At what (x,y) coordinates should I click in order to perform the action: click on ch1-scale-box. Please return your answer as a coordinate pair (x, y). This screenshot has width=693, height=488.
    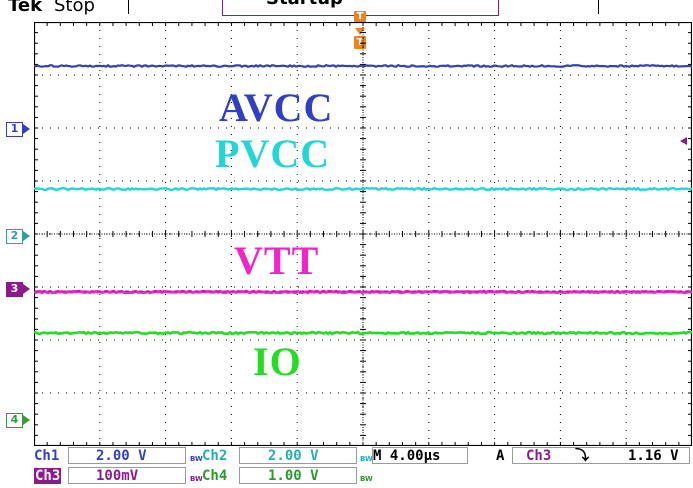
    Looking at the image, I should click on (127, 455).